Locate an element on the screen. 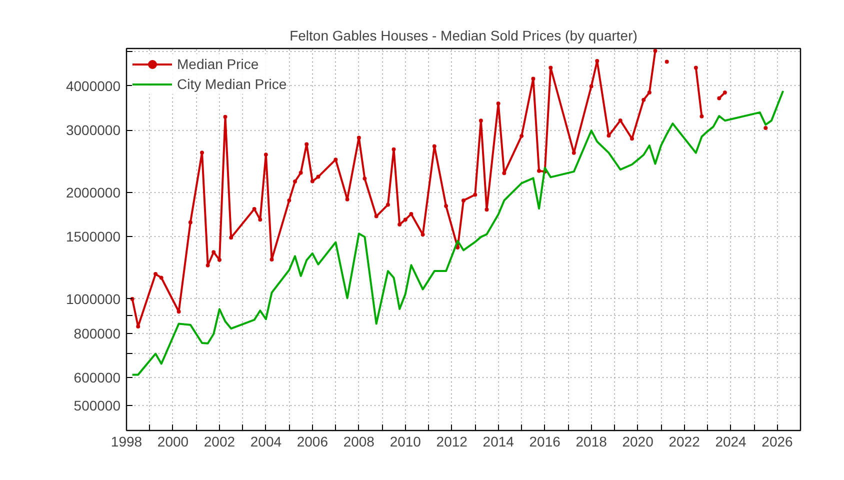 The width and height of the screenshot is (844, 480). y-tick-label: 4000000 is located at coordinates (93, 86).